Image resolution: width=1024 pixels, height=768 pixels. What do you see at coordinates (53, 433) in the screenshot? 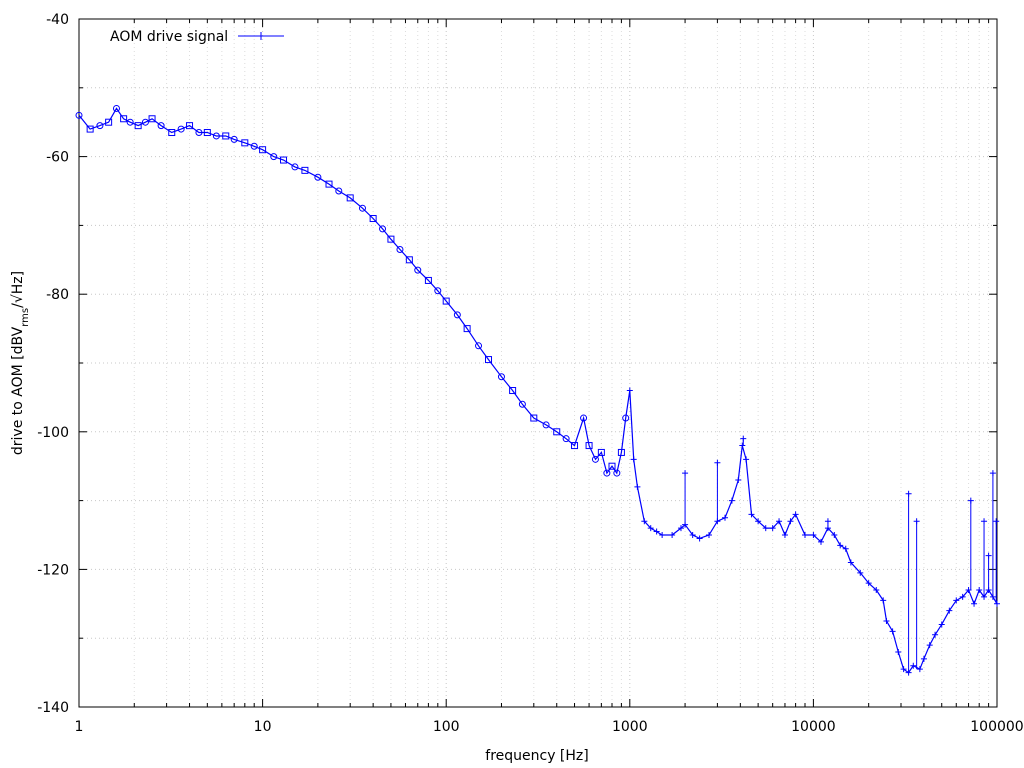
I see `y-tick-label: -100` at bounding box center [53, 433].